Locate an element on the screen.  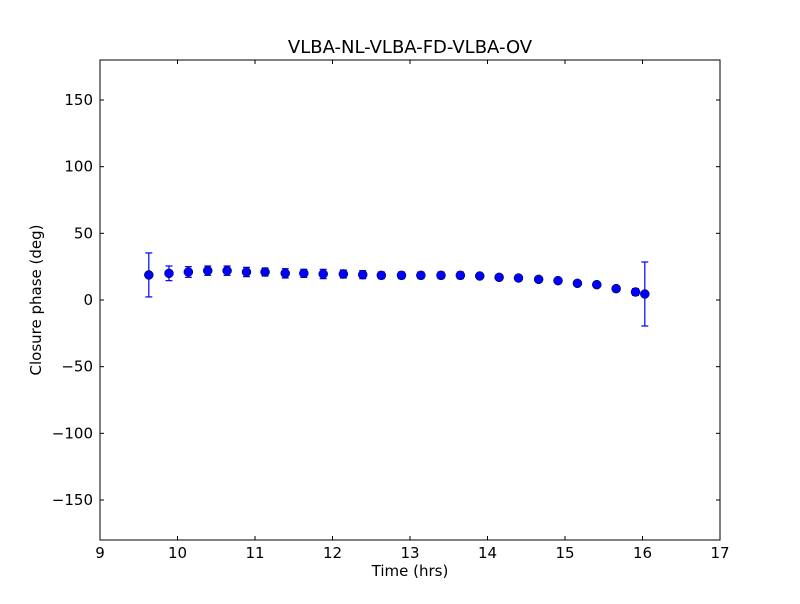
x-axis-label: Time (hrs) is located at coordinates (410, 571).